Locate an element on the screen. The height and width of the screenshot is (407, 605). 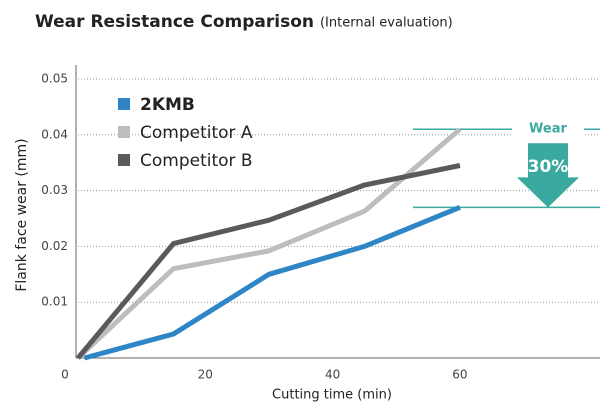
y-tick-label: 0.05 is located at coordinates (54, 79).